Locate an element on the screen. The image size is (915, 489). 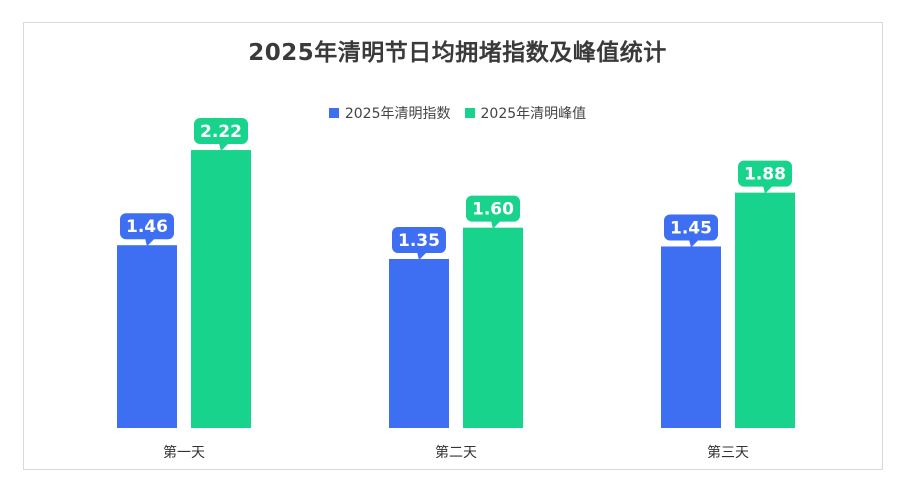
chart-title: 2025年清明节日均拥堵指数及峰值统计 is located at coordinates (457, 53).